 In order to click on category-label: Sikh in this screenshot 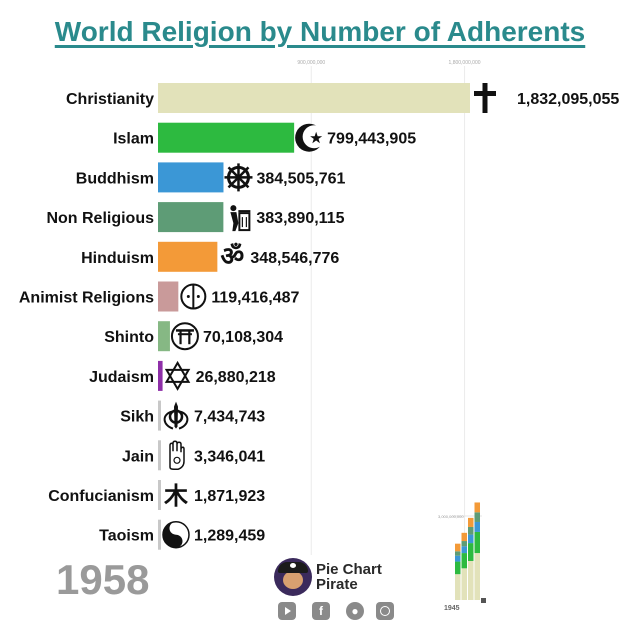, I will do `click(137, 417)`.